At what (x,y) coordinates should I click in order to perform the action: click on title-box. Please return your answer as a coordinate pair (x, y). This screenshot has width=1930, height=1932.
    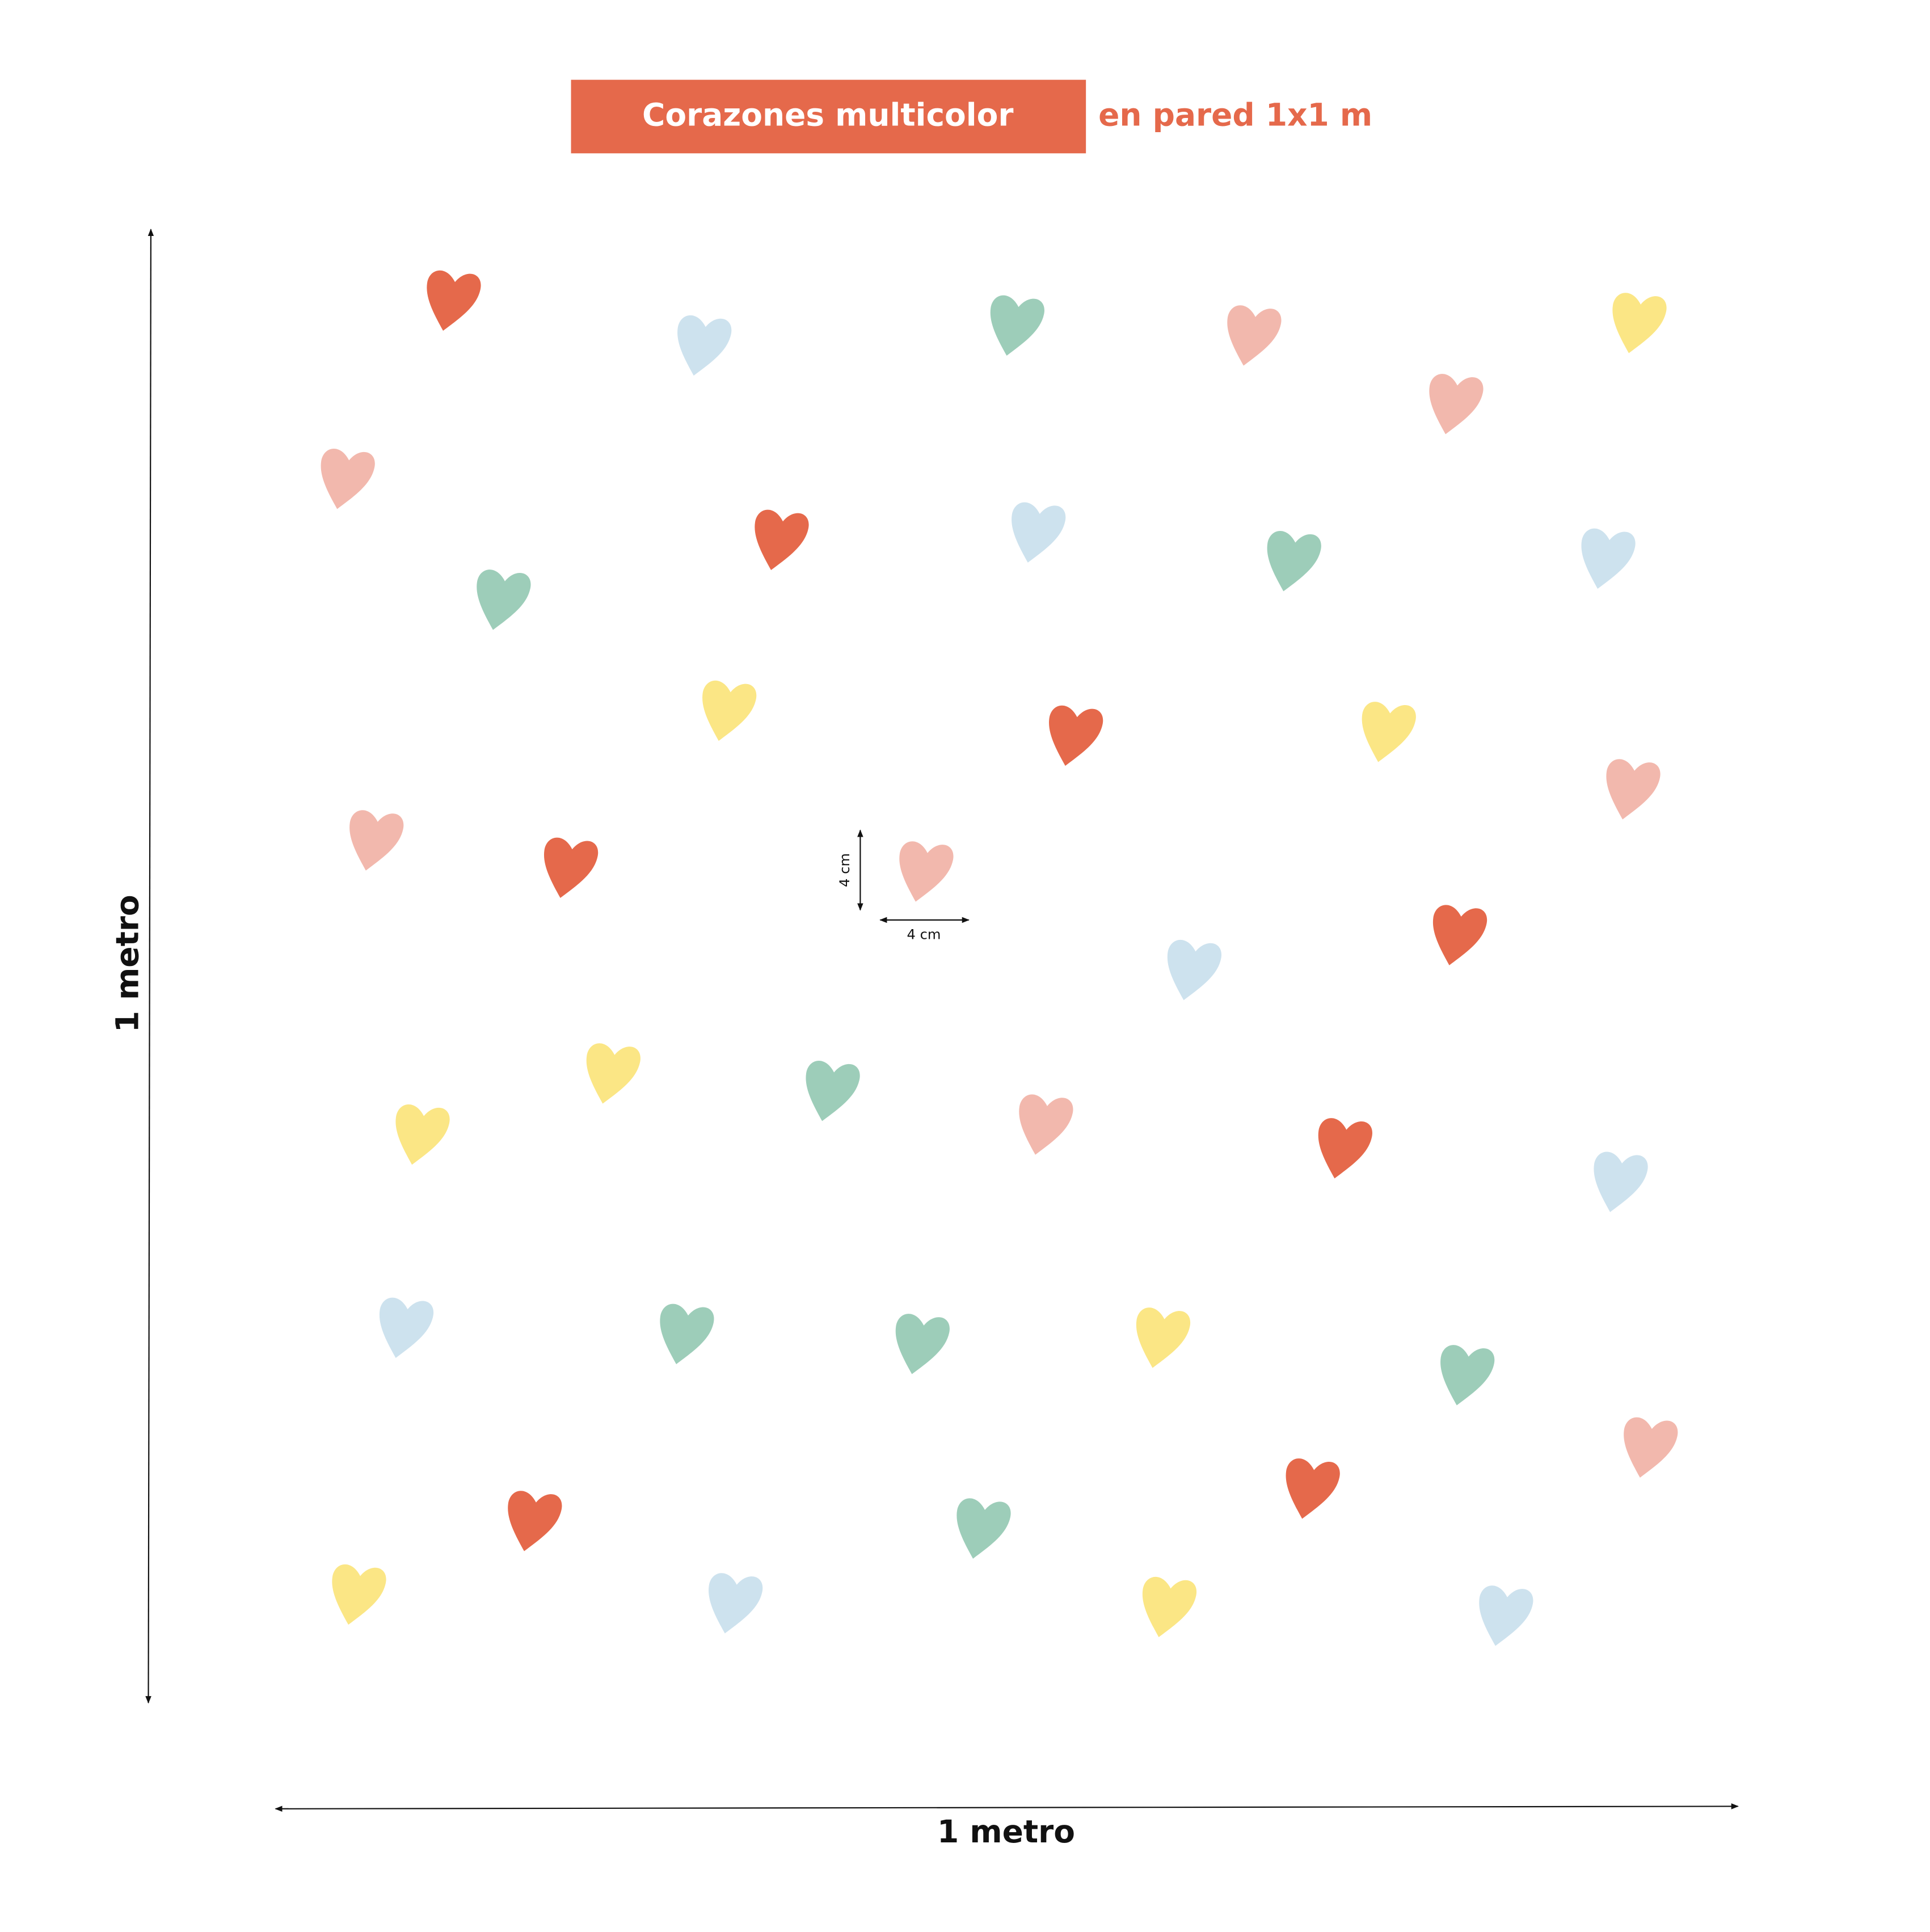
    Looking at the image, I should click on (828, 117).